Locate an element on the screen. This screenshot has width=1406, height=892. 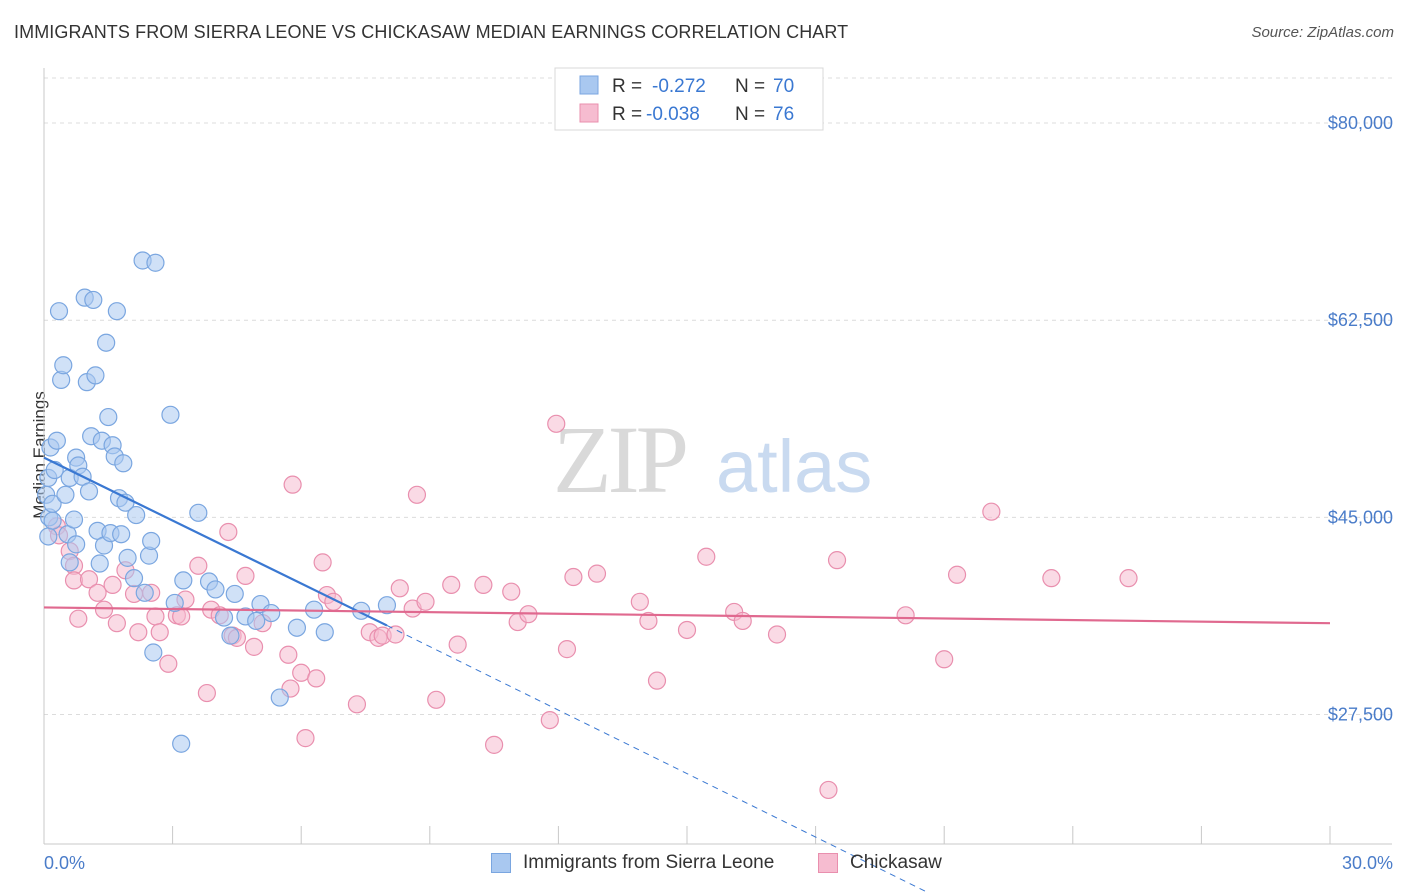
x-tick-label-min: 0.0% is located at coordinates (64, 863).